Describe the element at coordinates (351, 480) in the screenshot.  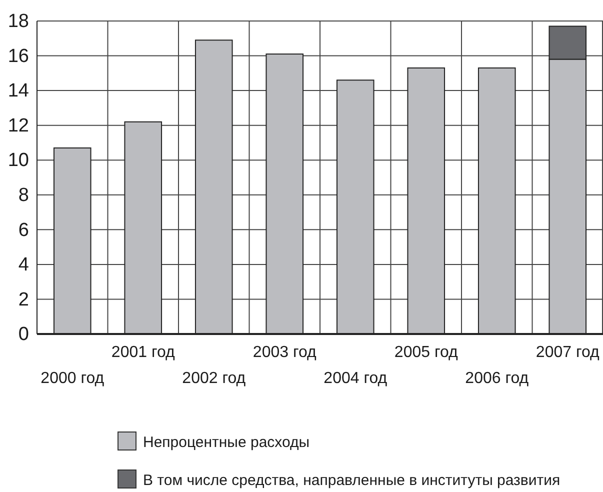
I see `legend-label: В том числе средства, направленные в институты развития` at that location.